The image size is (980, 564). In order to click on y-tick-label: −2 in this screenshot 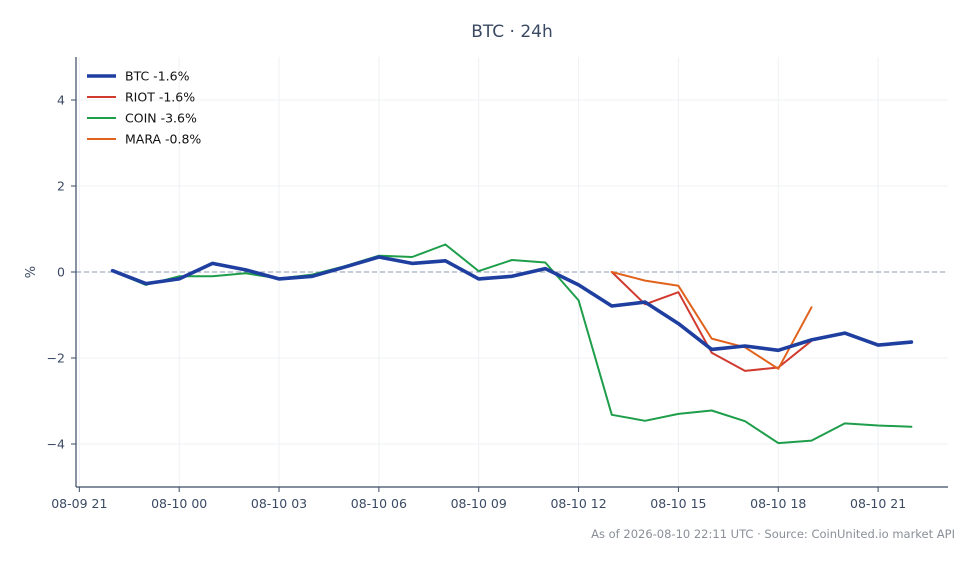, I will do `click(56, 358)`.